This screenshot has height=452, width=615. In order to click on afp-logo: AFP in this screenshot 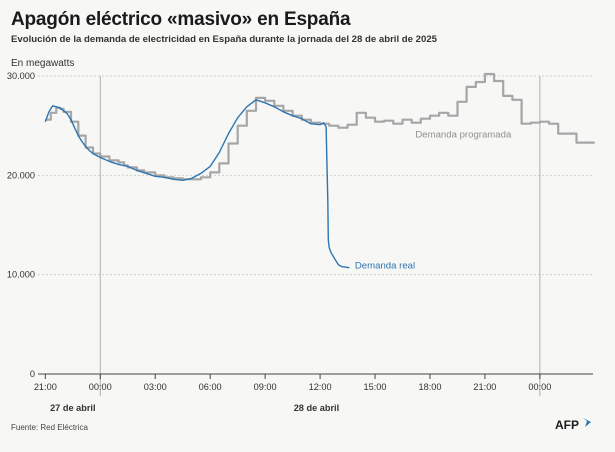, I will do `click(575, 426)`.